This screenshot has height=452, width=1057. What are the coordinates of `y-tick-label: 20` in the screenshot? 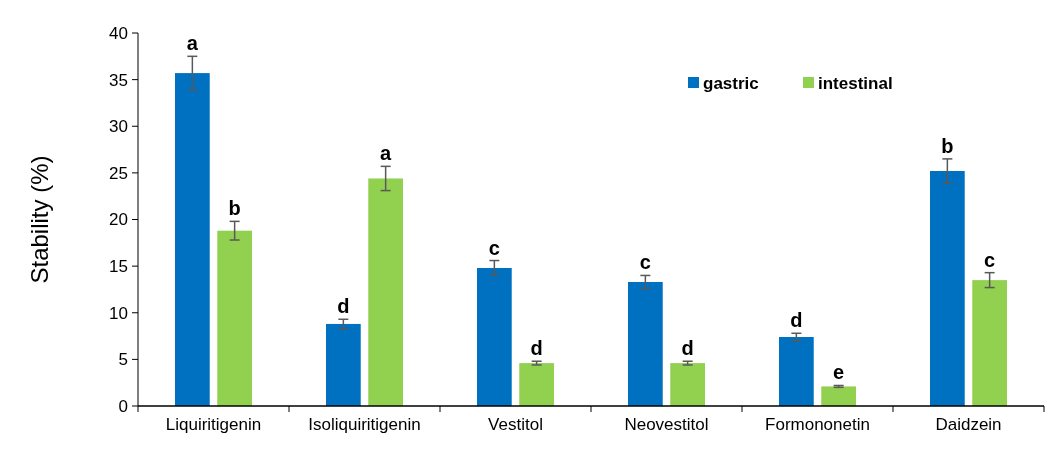 It's located at (118, 220).